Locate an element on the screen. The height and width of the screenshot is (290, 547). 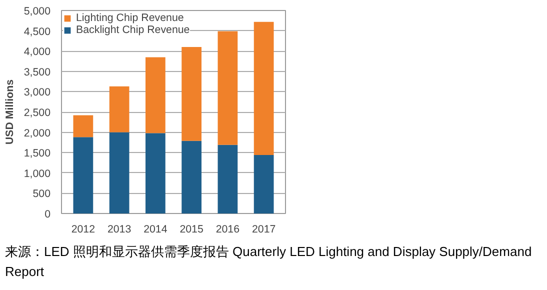
x-tick-label: 2014 is located at coordinates (156, 230).